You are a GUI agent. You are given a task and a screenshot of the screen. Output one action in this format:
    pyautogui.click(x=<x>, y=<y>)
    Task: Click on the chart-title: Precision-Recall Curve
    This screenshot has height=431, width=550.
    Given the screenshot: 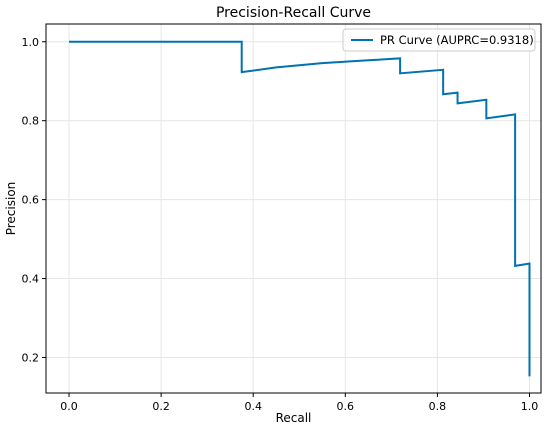 What is the action you would take?
    pyautogui.click(x=293, y=13)
    